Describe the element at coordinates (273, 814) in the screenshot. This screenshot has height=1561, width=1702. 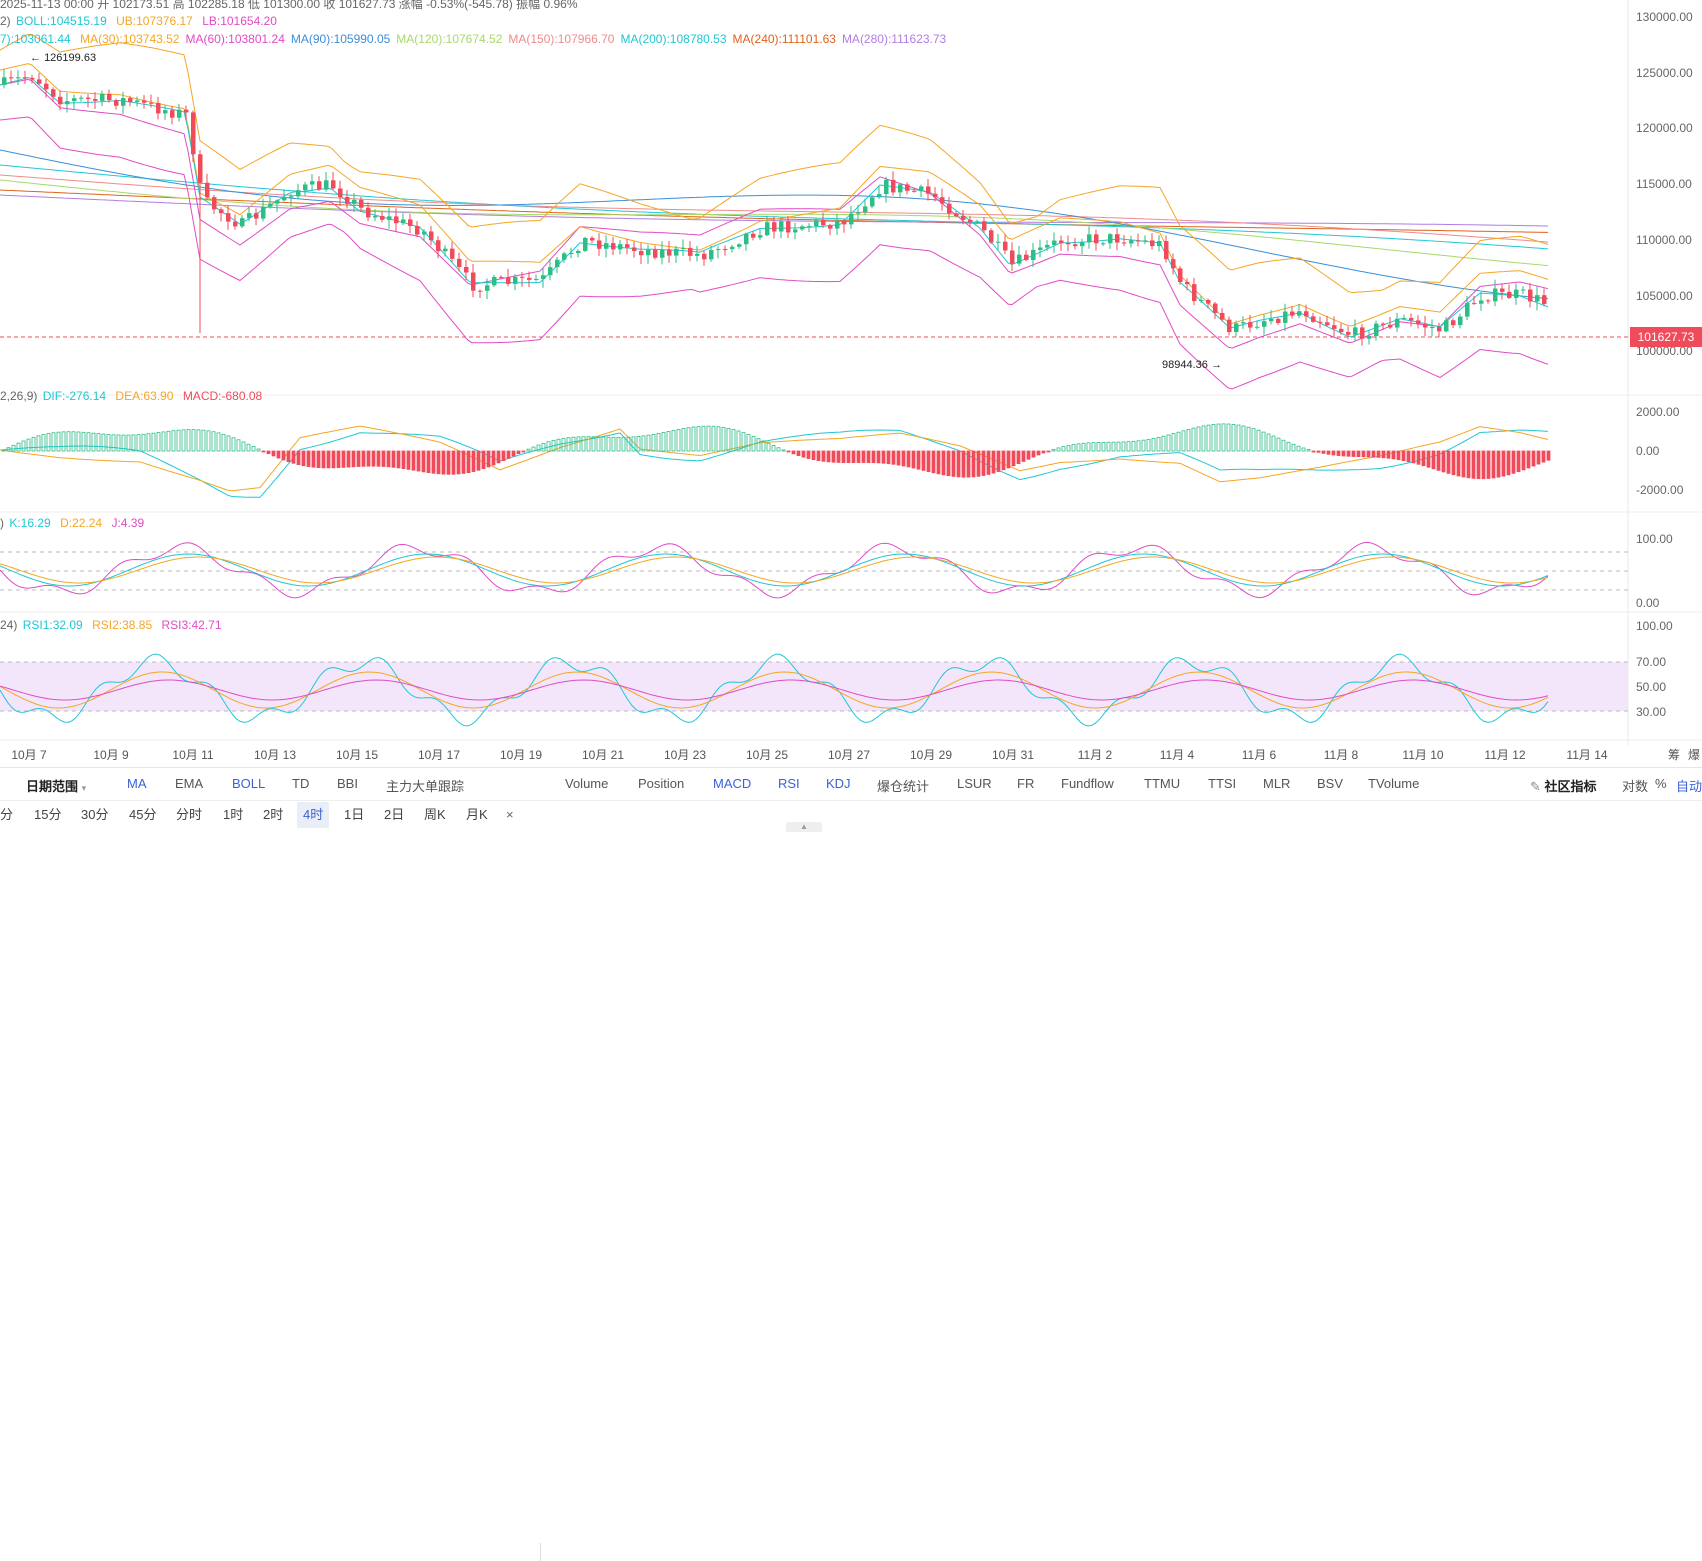
I see `timeframe-2h: 2时` at that location.